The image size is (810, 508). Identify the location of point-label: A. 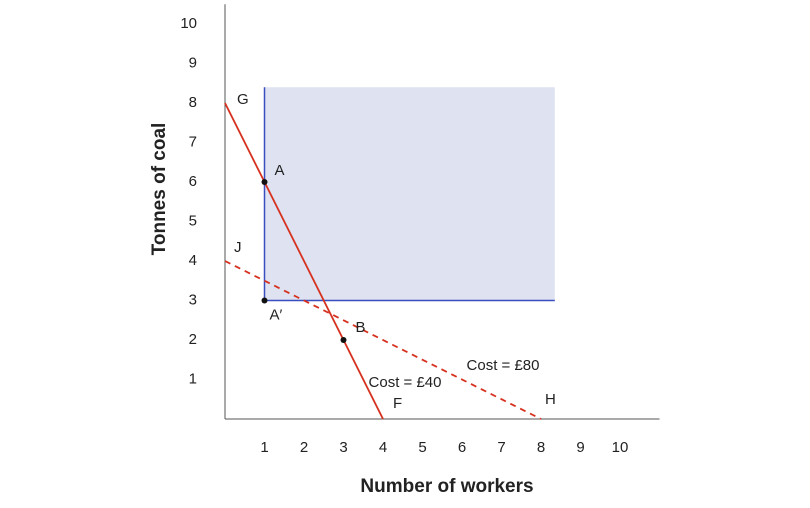
(280, 170).